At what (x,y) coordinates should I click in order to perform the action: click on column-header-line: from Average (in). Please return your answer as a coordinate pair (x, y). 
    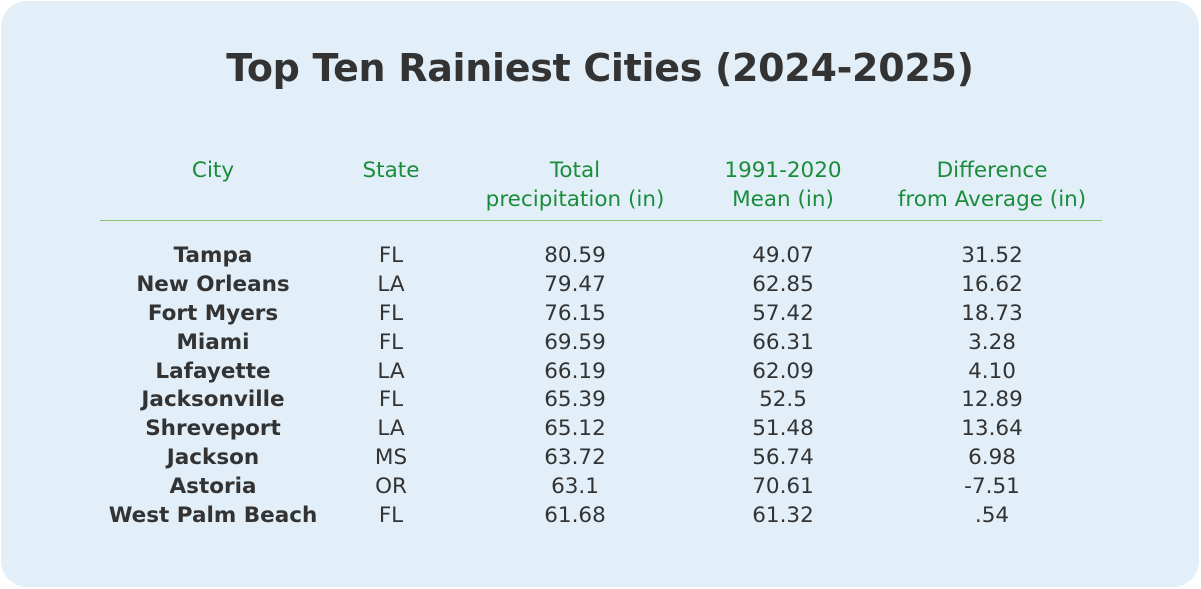
    Looking at the image, I should click on (992, 199).